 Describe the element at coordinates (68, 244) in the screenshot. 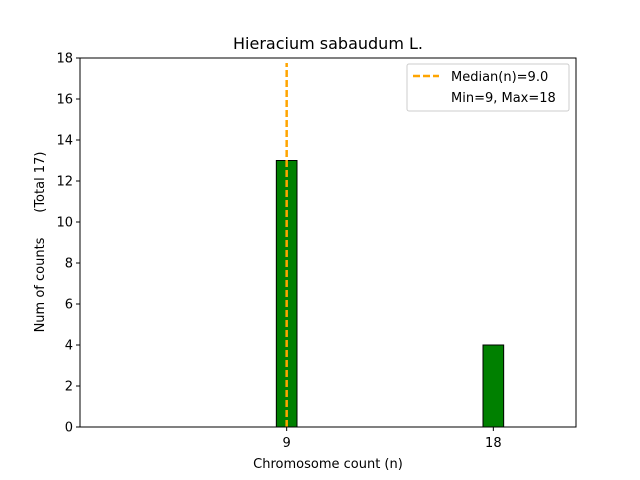

I see `y-axis-ticks: 0 2 4 6 8 10 12 14 16 18` at that location.